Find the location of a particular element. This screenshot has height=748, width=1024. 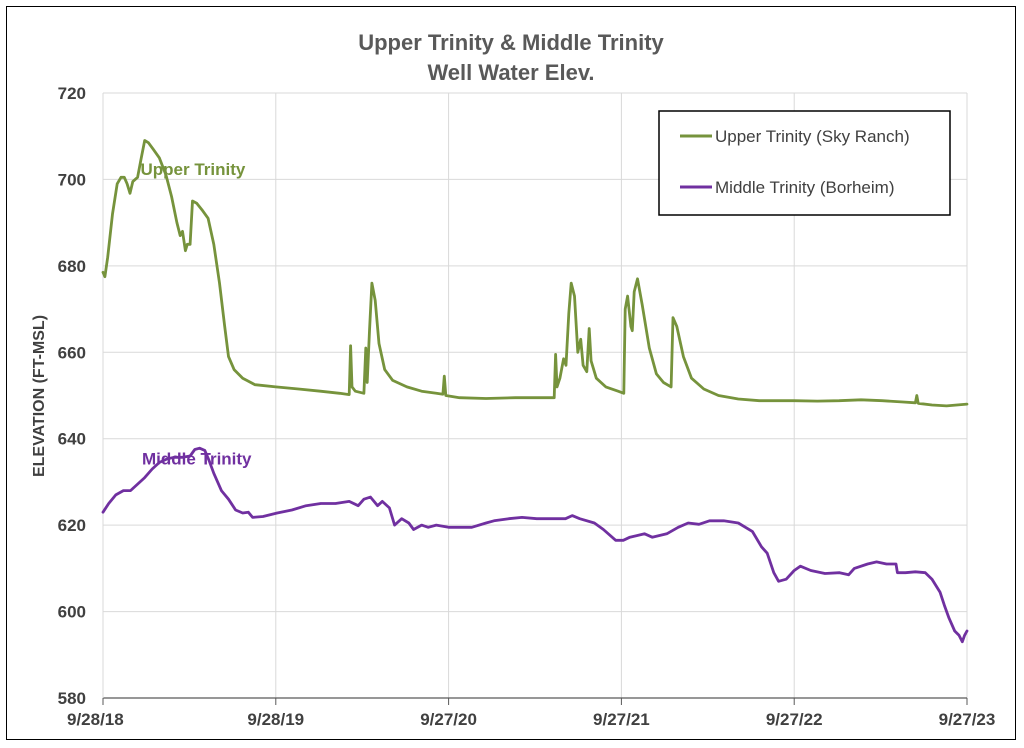

y-tick-label: 580 is located at coordinates (72, 698).